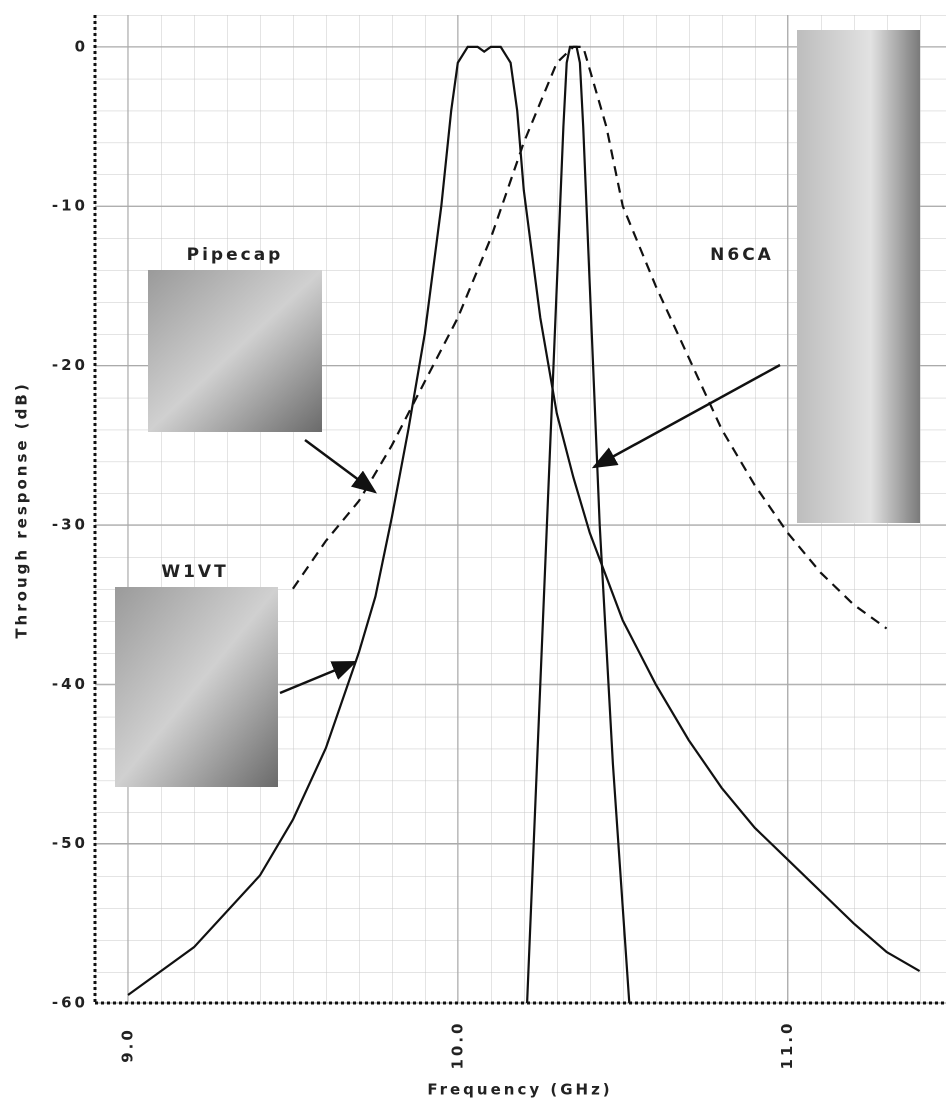  I want to click on y-tick-label: -60, so click(70, 1003).